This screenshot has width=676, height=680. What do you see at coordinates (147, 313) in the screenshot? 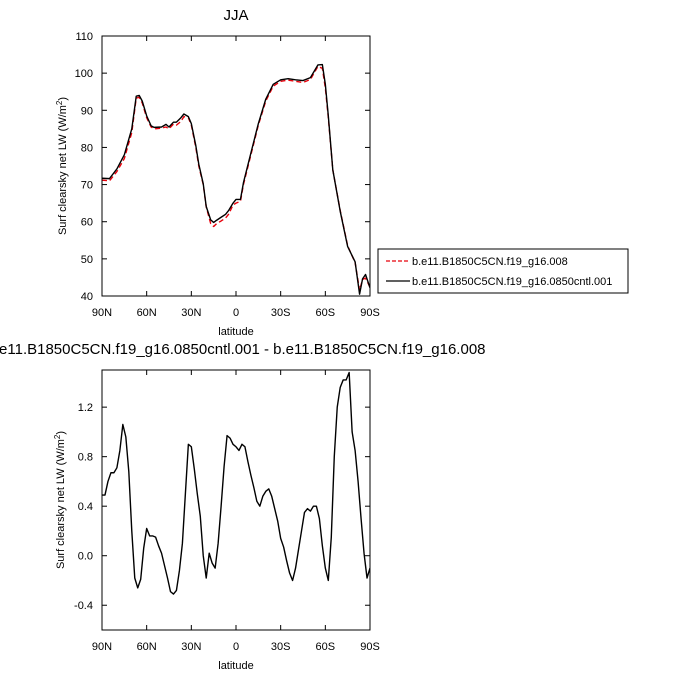
I see `top-x-tick-label: 60N` at bounding box center [147, 313].